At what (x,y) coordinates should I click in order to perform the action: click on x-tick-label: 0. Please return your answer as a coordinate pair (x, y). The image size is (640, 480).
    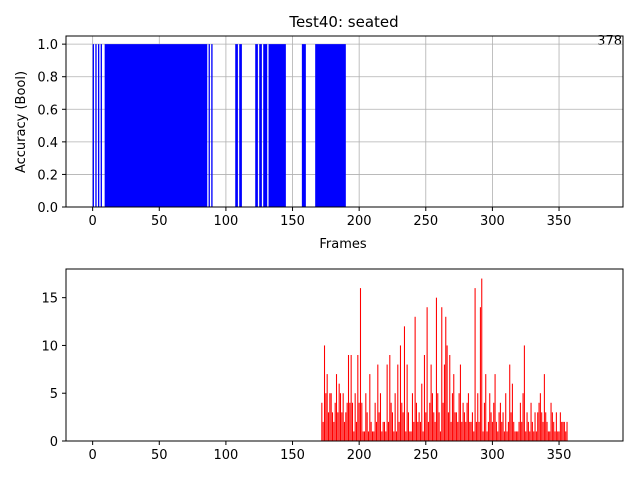
    Looking at the image, I should click on (93, 455).